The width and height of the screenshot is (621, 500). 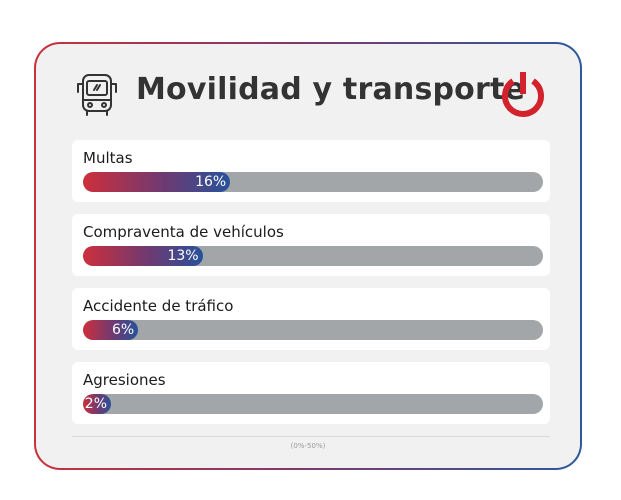 I want to click on header: Movilidad y transporte, so click(x=311, y=98).